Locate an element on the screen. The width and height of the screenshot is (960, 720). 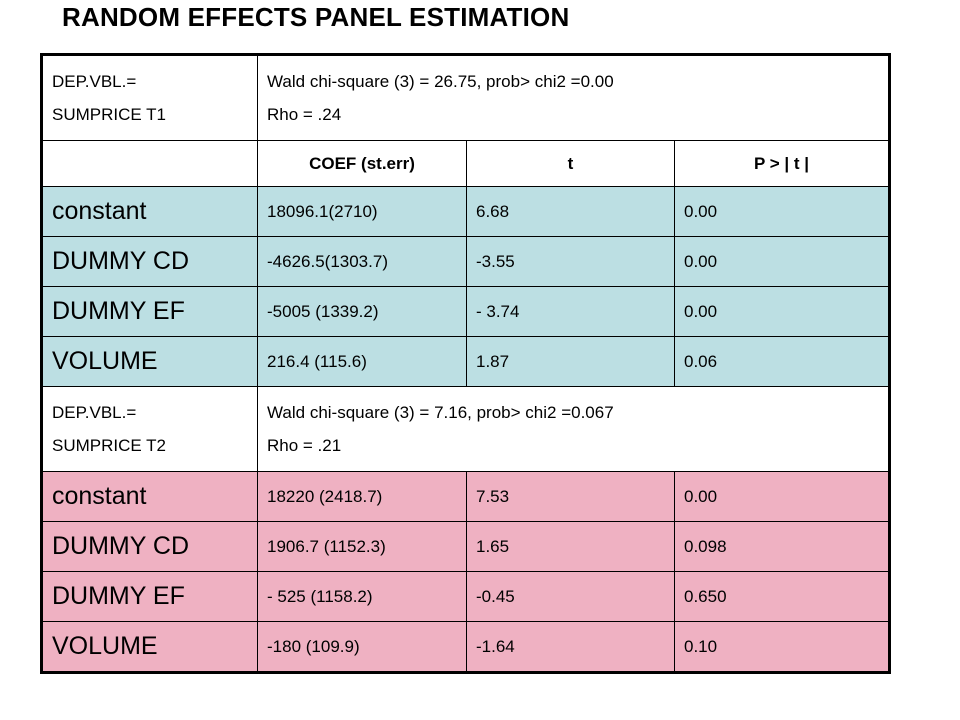
table-row: constant 18220 (2418.7) 7.53 0.00 is located at coordinates (466, 496).